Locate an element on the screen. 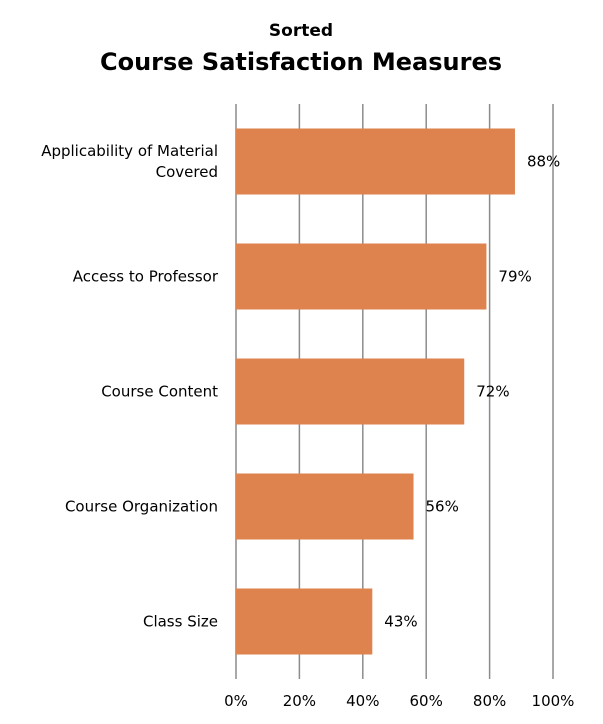 The height and width of the screenshot is (724, 603). value-label-1: 79% is located at coordinates (514, 277).